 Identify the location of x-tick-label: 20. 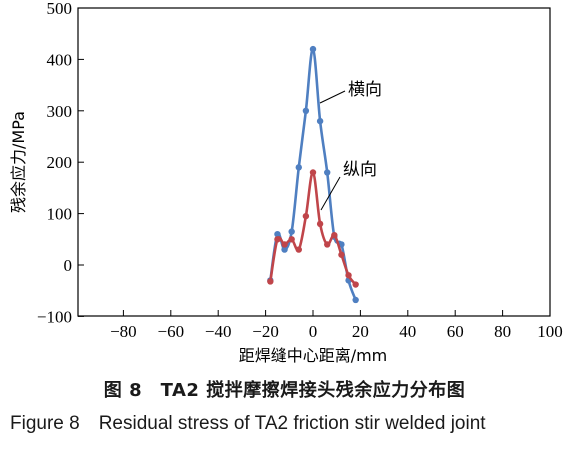
(360, 331).